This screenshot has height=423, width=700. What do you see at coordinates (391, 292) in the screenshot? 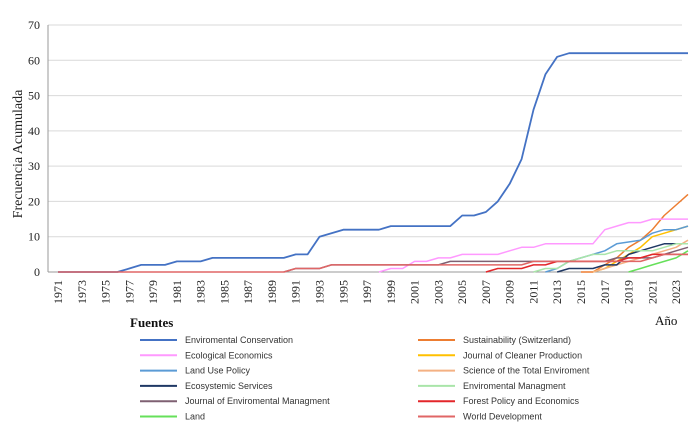
I see `x-tick-label: 1999` at bounding box center [391, 292].